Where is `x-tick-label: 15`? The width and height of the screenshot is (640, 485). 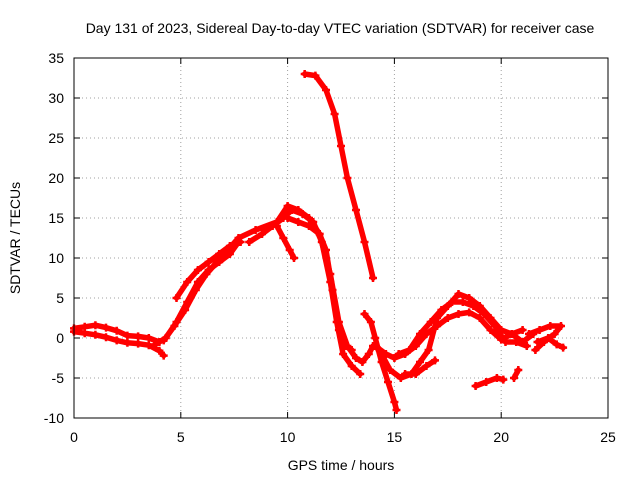 x-tick-label: 15 is located at coordinates (395, 437).